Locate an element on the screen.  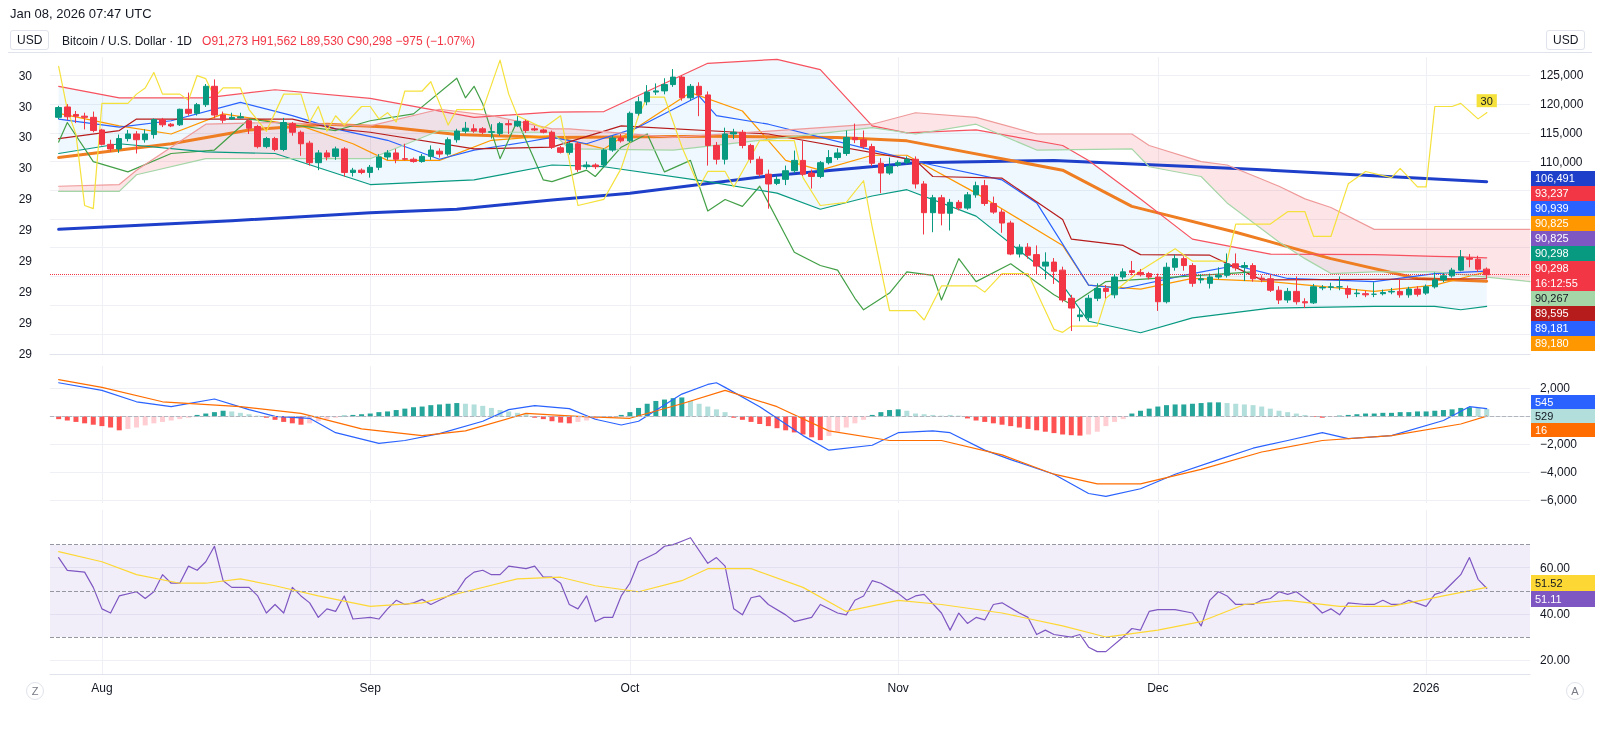
x-tick-label: Aug is located at coordinates (102, 688).